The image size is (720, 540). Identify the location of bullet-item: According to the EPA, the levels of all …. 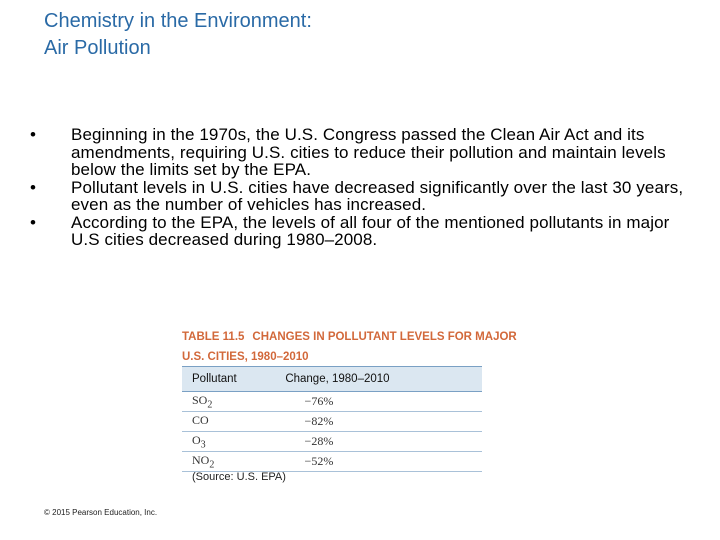
(360, 231).